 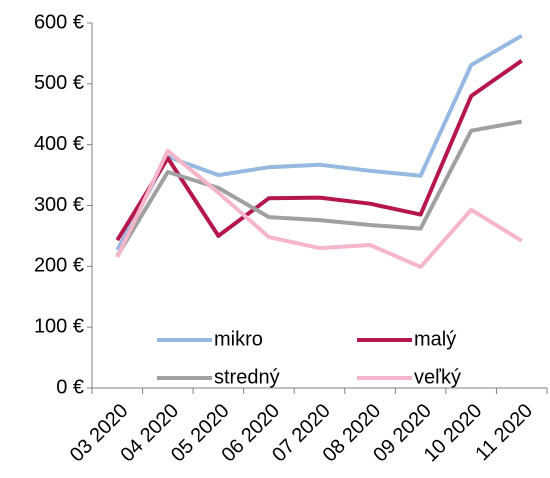 I want to click on y-tick-label: 100 €, so click(x=59, y=326).